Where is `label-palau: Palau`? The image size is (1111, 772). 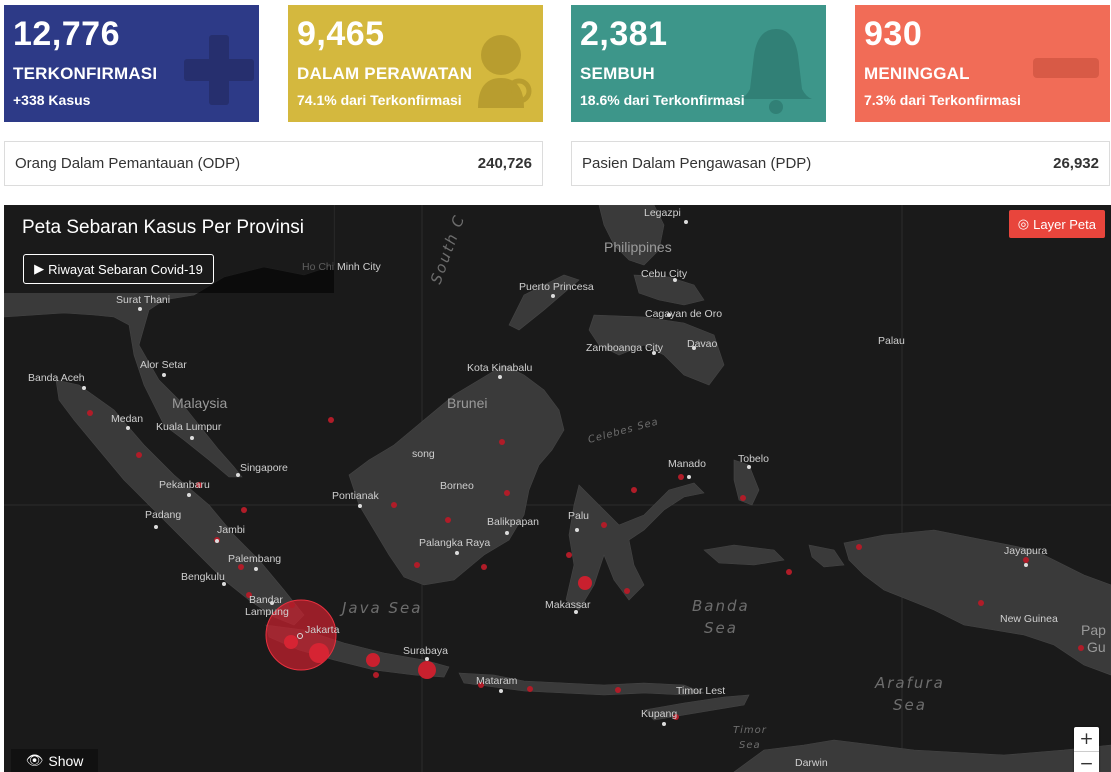 label-palau: Palau is located at coordinates (891, 341).